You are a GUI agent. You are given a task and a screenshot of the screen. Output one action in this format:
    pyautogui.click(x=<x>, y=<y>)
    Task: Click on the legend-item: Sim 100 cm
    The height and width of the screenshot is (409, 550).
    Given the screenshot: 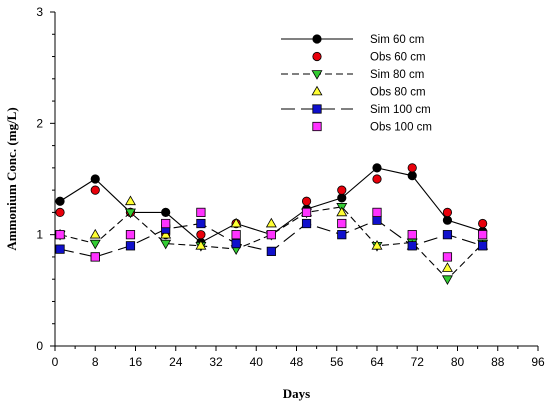 What is the action you would take?
    pyautogui.click(x=356, y=110)
    